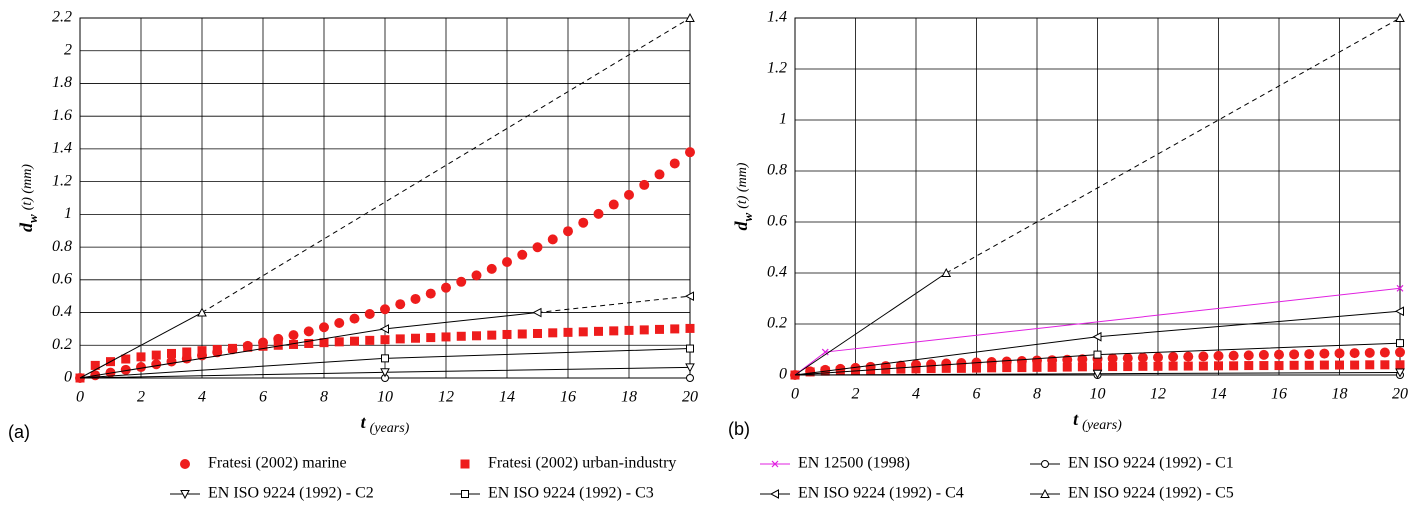  What do you see at coordinates (582, 463) in the screenshot?
I see `legend-label: Fratesi (2002) urban-industry` at bounding box center [582, 463].